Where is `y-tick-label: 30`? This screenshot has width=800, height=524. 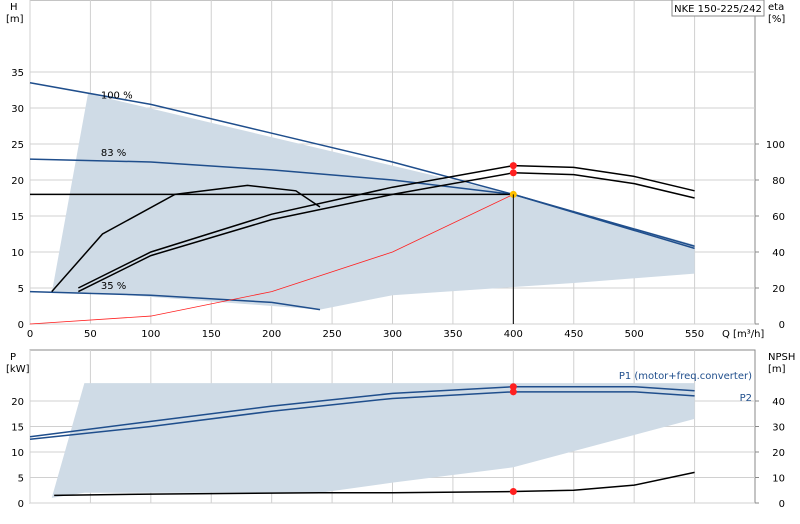
y-tick-label: 30 is located at coordinates (17, 109).